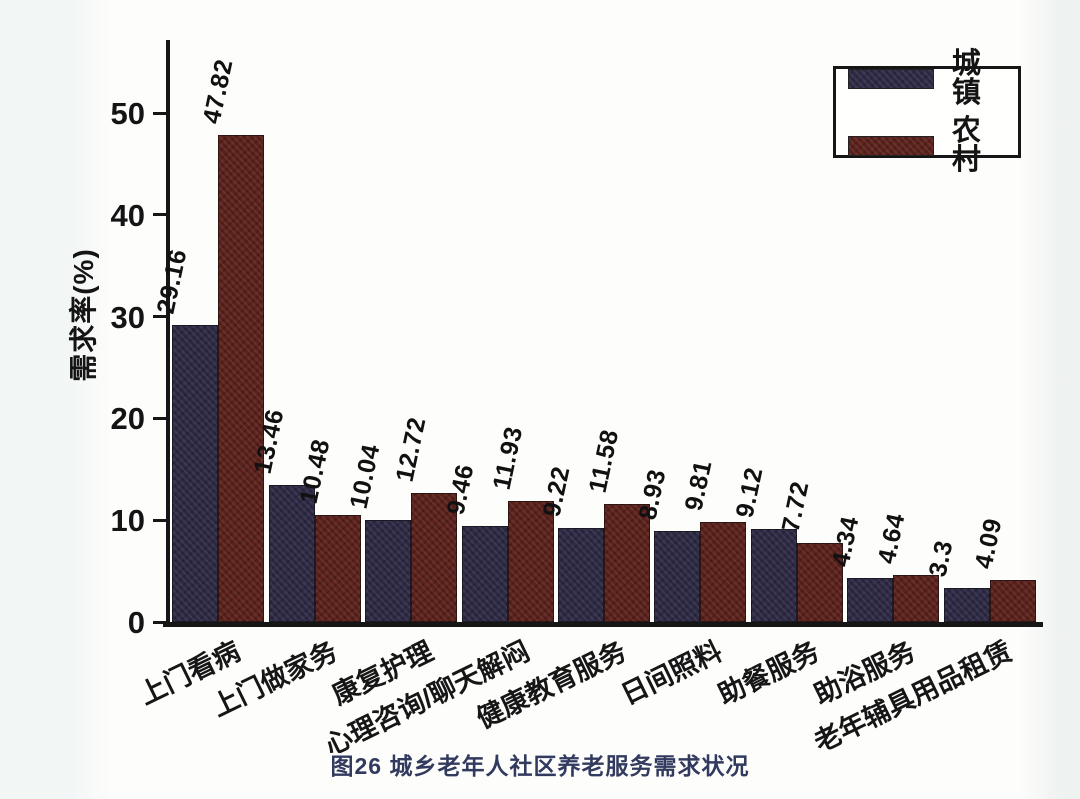 Image resolution: width=1080 pixels, height=799 pixels. I want to click on value-label: 11.58, so click(604, 461).